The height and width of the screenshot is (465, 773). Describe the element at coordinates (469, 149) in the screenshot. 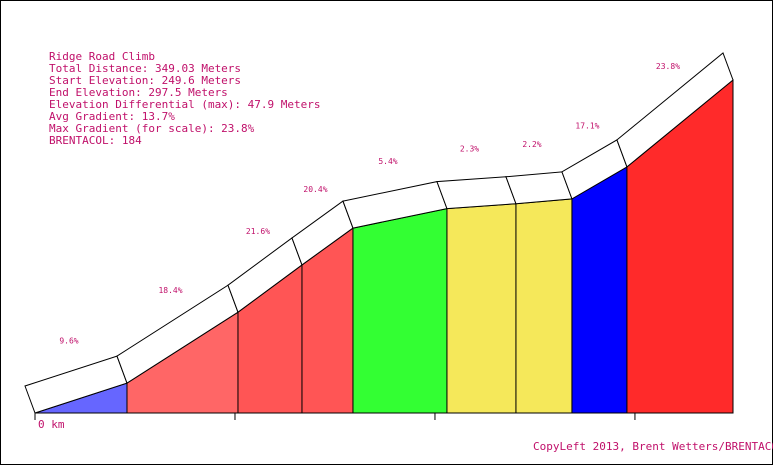

I see `gradient-label: 2.3%` at that location.